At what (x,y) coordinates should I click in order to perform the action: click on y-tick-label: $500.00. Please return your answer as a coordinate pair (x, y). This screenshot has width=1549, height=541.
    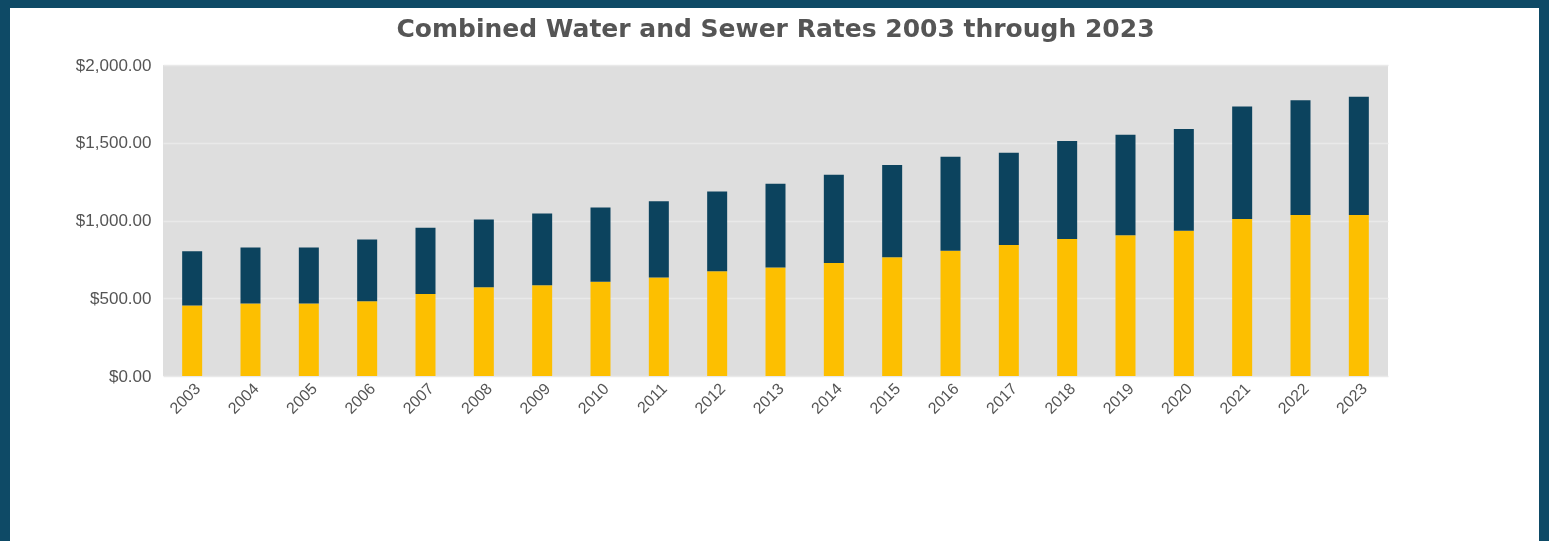
    Looking at the image, I should click on (121, 298).